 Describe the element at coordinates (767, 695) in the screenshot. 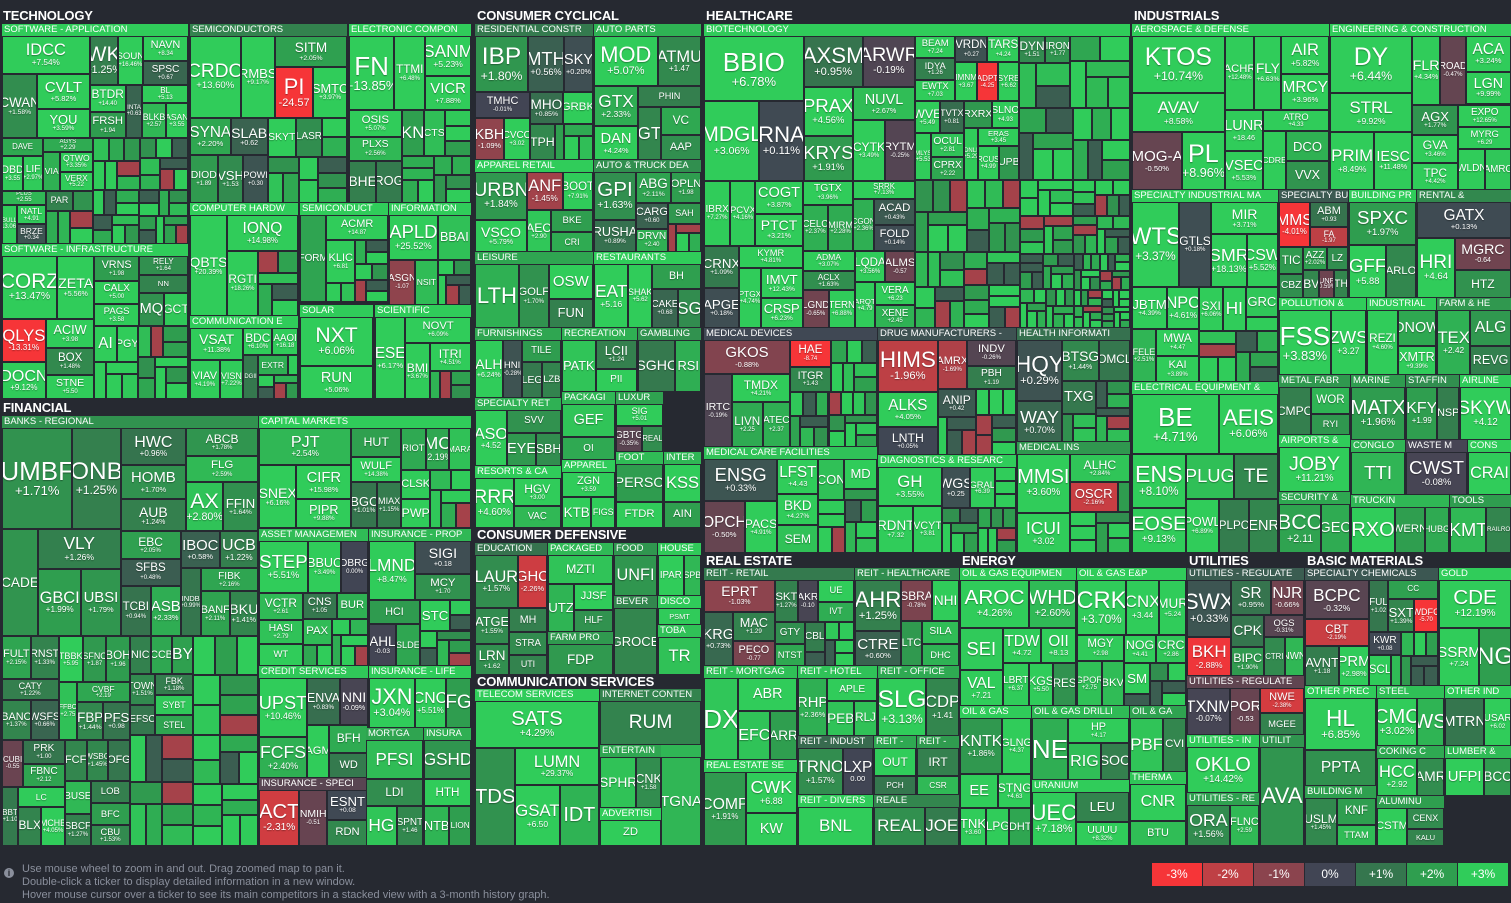

I see `ticker-tile: ABR` at that location.